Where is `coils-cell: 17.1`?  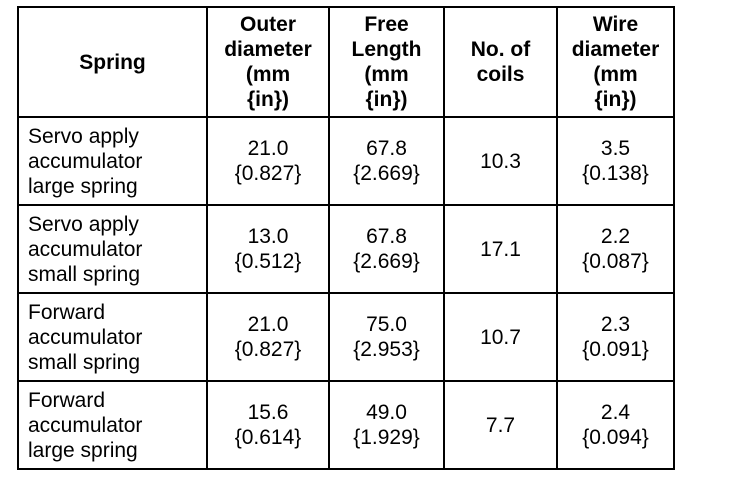
coils-cell: 17.1 is located at coordinates (500, 249).